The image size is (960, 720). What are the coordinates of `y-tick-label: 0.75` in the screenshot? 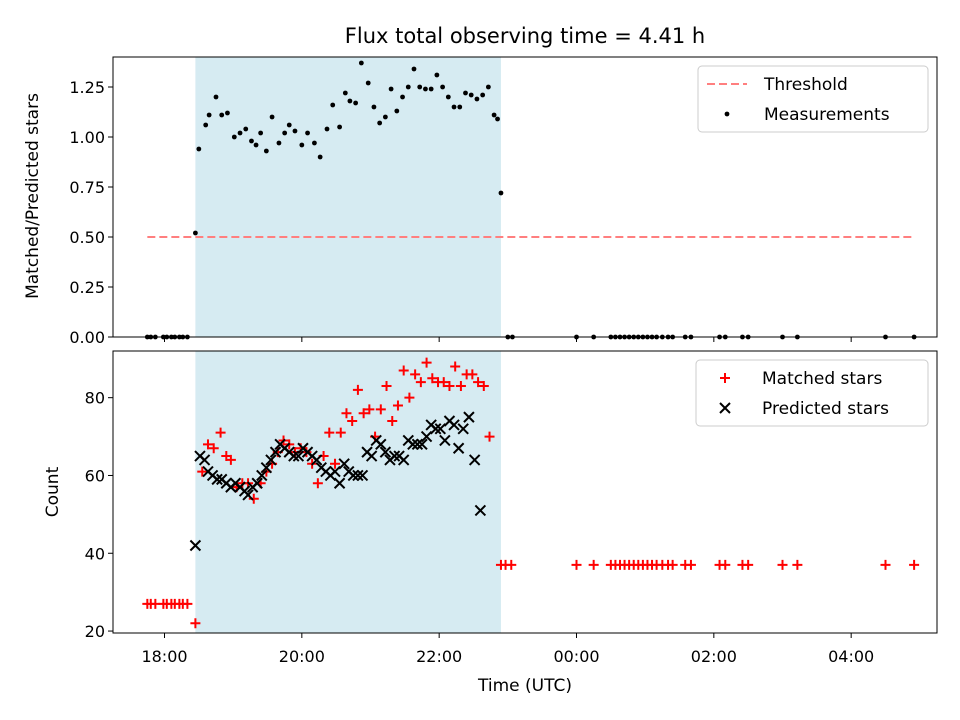 It's located at (87, 187).